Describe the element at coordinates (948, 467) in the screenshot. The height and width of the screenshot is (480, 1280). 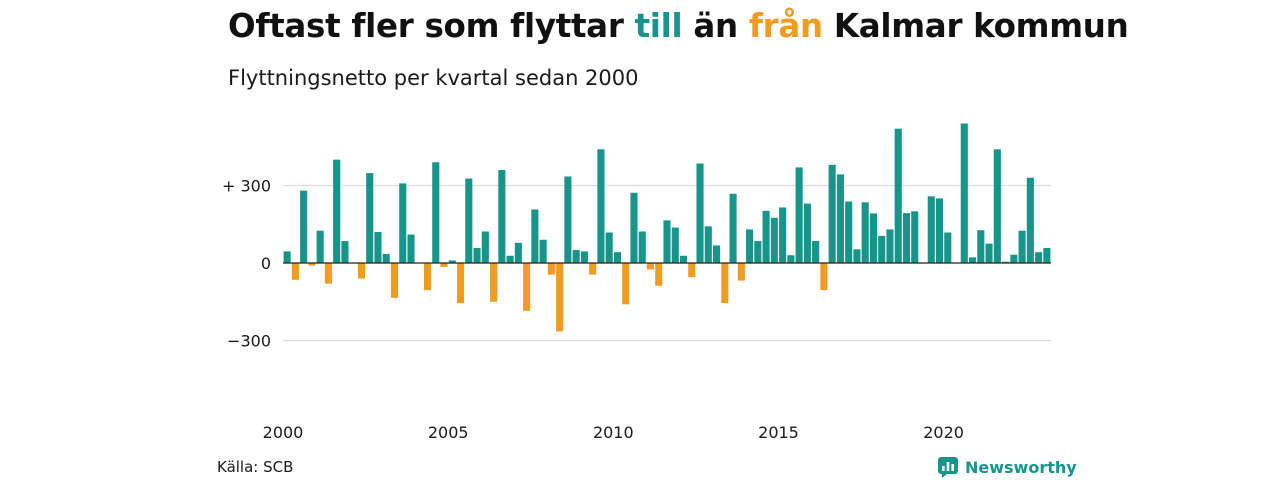
I see `newsworthy-logo-icon` at that location.